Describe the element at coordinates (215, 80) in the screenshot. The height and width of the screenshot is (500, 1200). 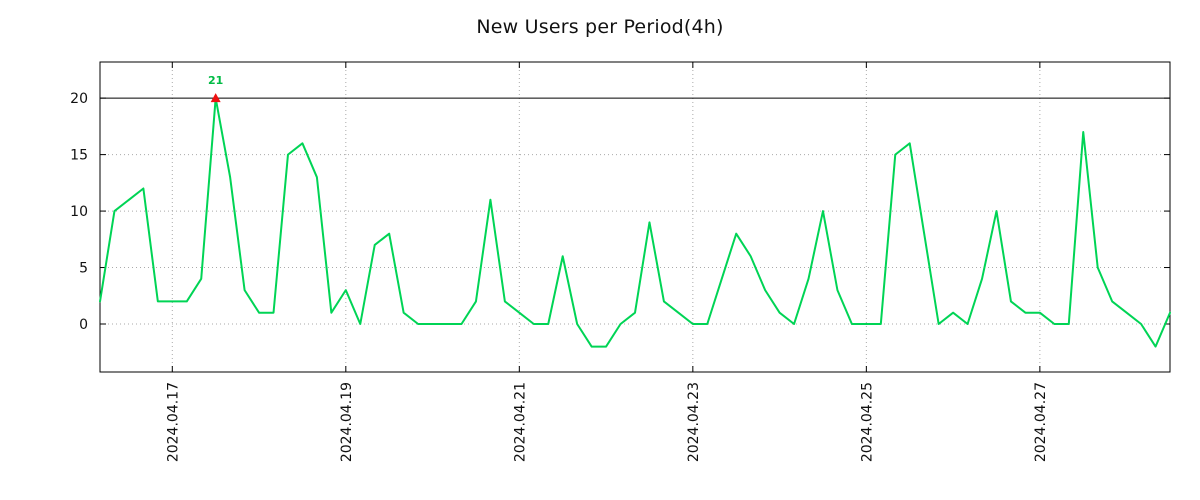
I see `peak-annotation: 21` at that location.